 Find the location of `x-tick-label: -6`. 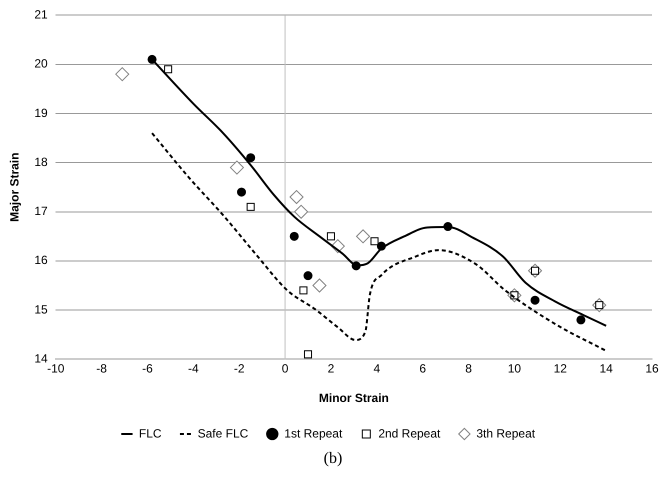

x-tick-label: -6 is located at coordinates (148, 369).